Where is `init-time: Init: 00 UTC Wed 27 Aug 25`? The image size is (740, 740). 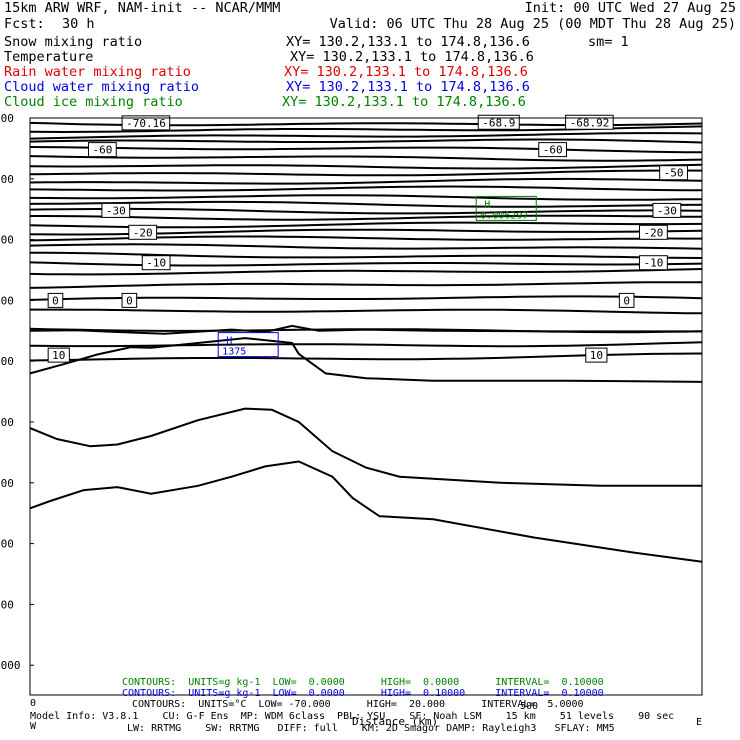
init-time: Init: 00 UTC Wed 27 Aug 25 is located at coordinates (630, 8).